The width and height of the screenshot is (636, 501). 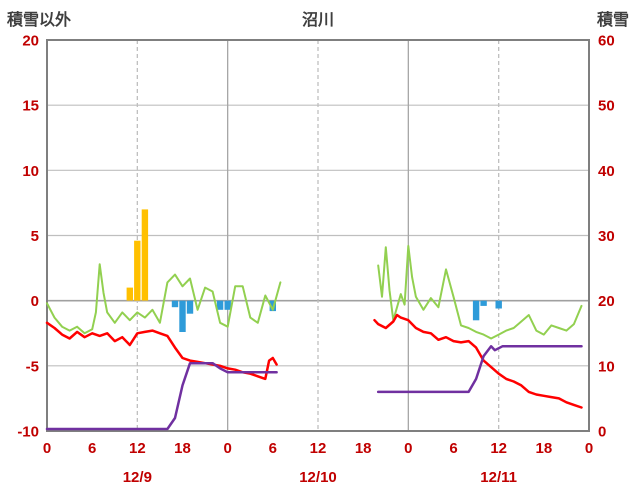 What do you see at coordinates (137, 255) in the screenshot?
I see `series-snowfall-bars-orange` at bounding box center [137, 255].